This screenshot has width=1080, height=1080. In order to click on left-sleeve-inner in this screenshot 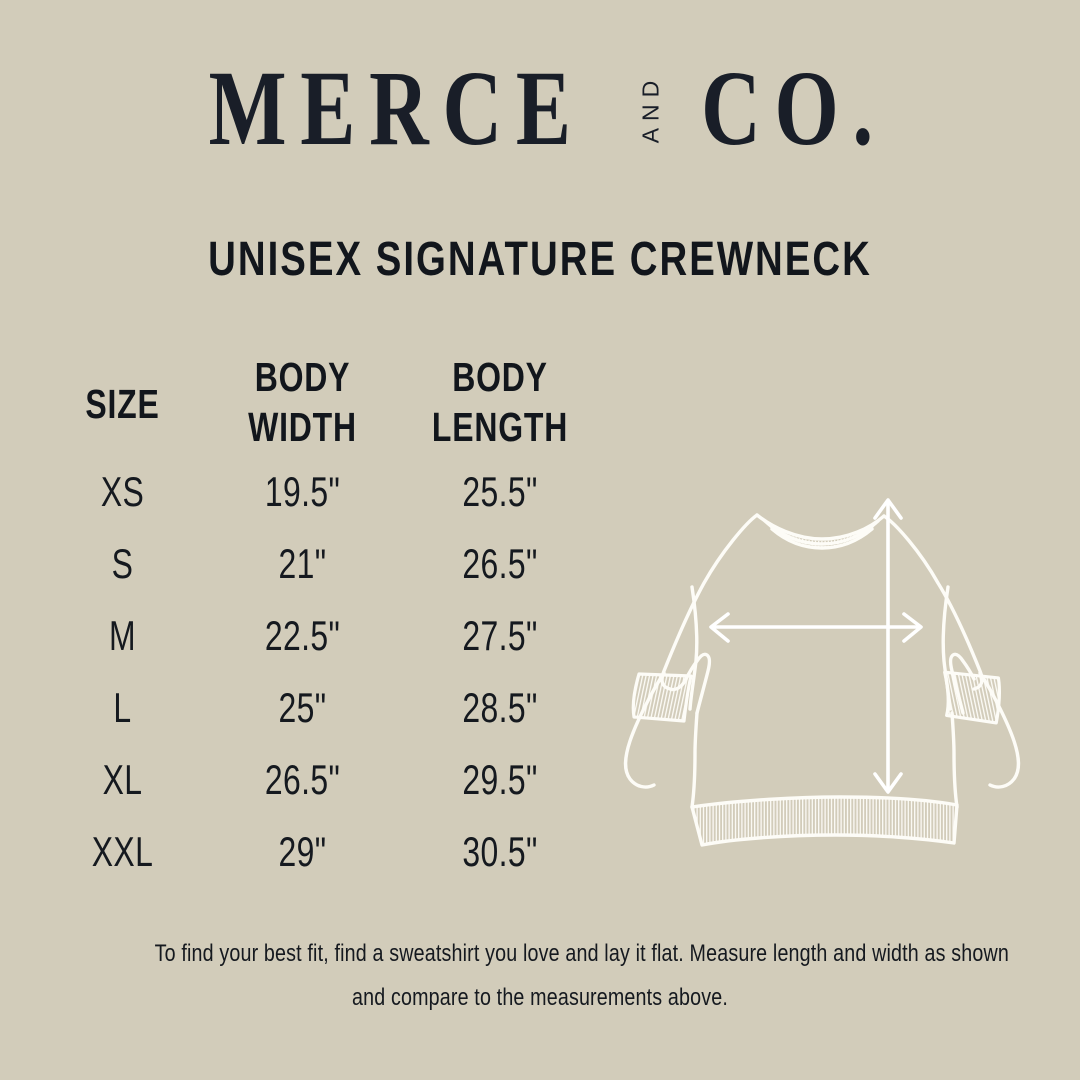, I will do `click(693, 648)`.